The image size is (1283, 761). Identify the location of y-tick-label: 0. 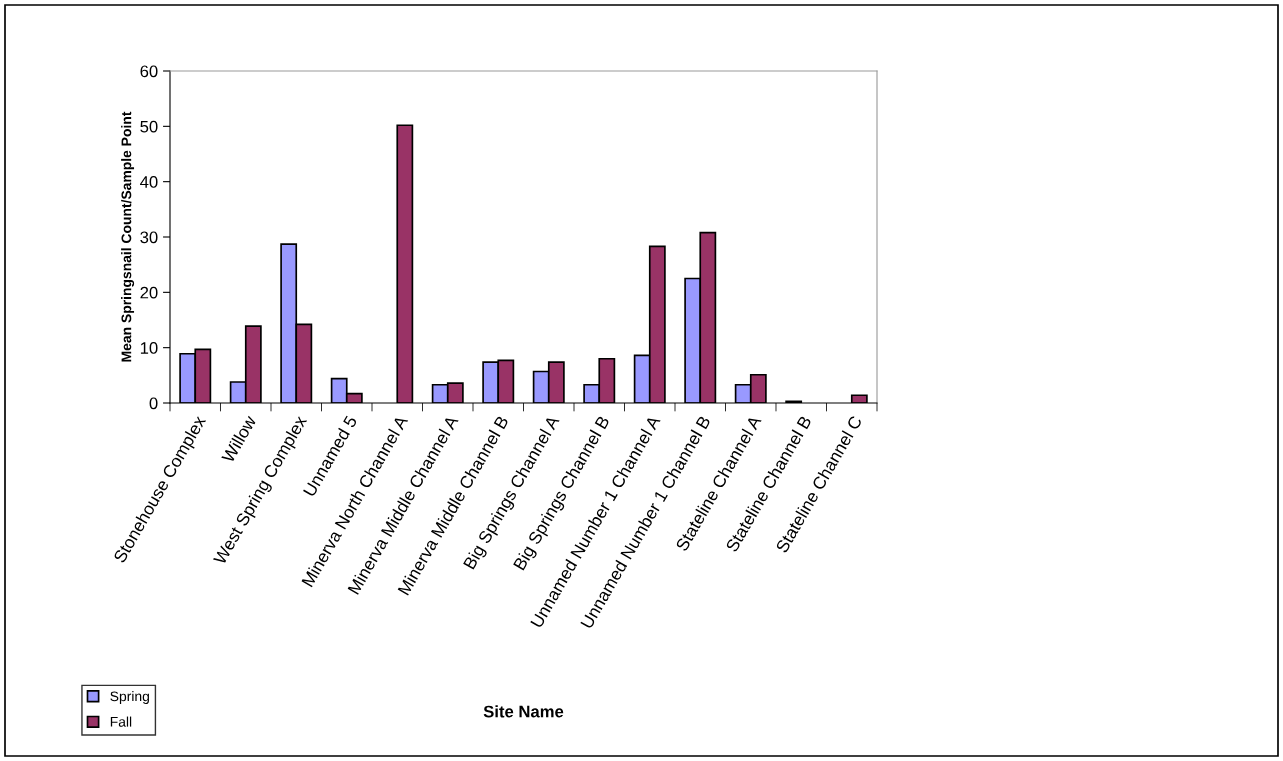
(153, 403).